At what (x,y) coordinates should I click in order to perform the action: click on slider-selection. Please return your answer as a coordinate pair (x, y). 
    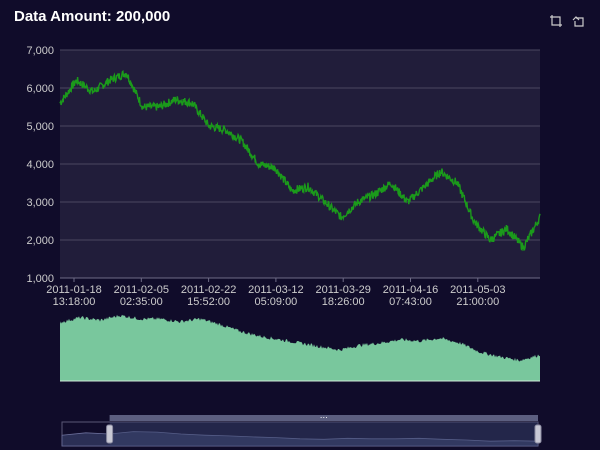
    Looking at the image, I should click on (323, 434).